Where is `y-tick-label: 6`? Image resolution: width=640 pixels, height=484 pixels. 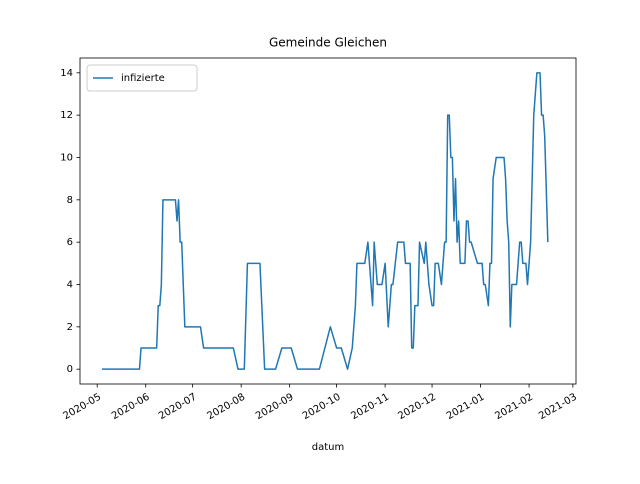 y-tick-label: 6 is located at coordinates (70, 242).